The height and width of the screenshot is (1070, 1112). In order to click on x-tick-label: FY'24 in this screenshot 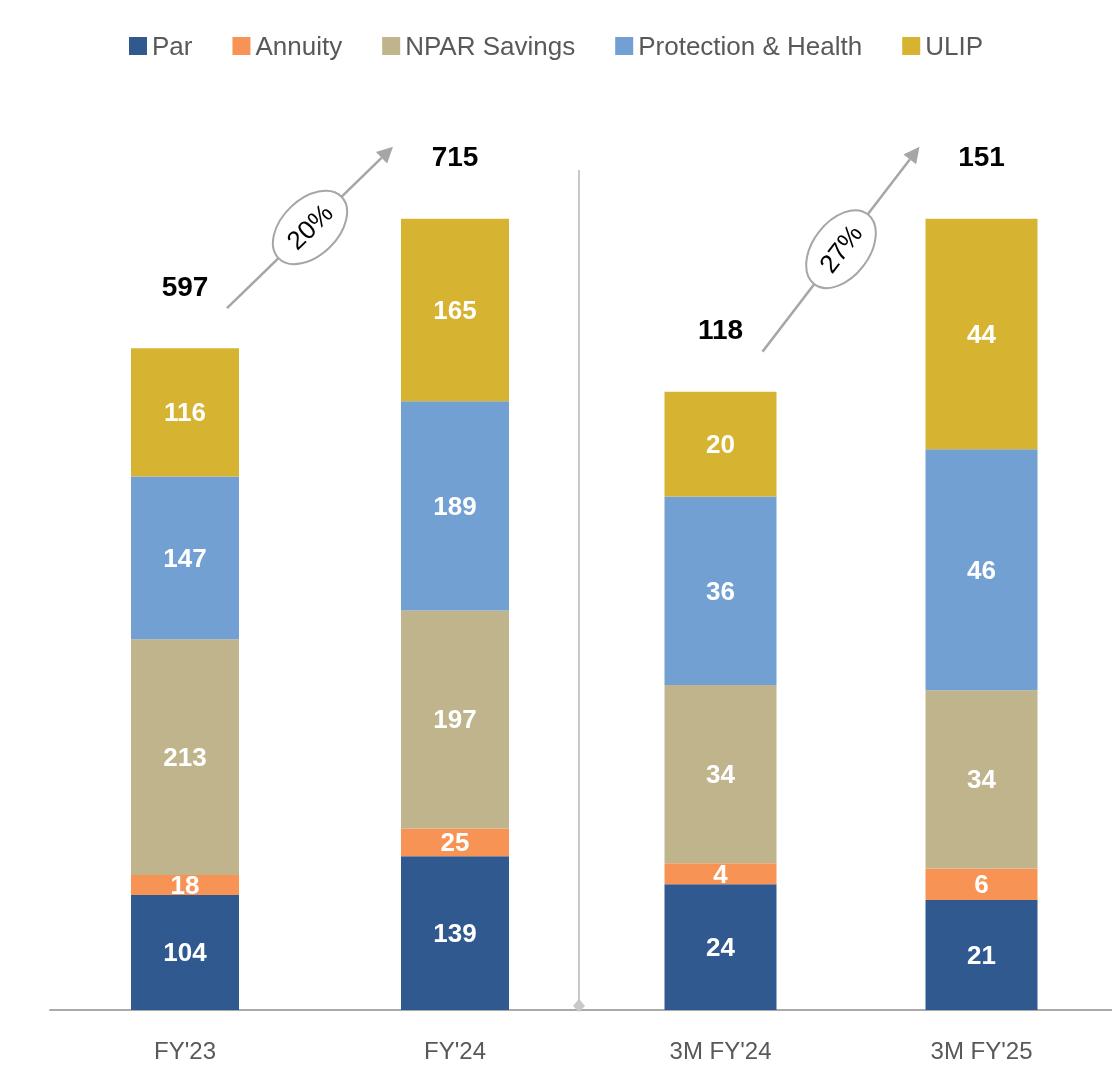, I will do `click(455, 1050)`.